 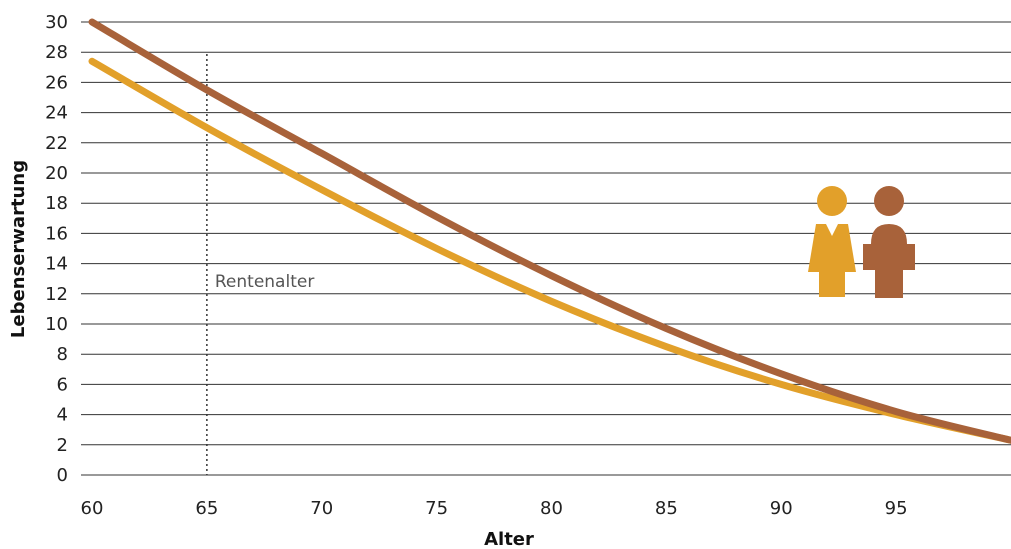 What do you see at coordinates (494, 508) in the screenshot?
I see `x-tick-labels: 60 65 70 75 80 85 90 95` at bounding box center [494, 508].